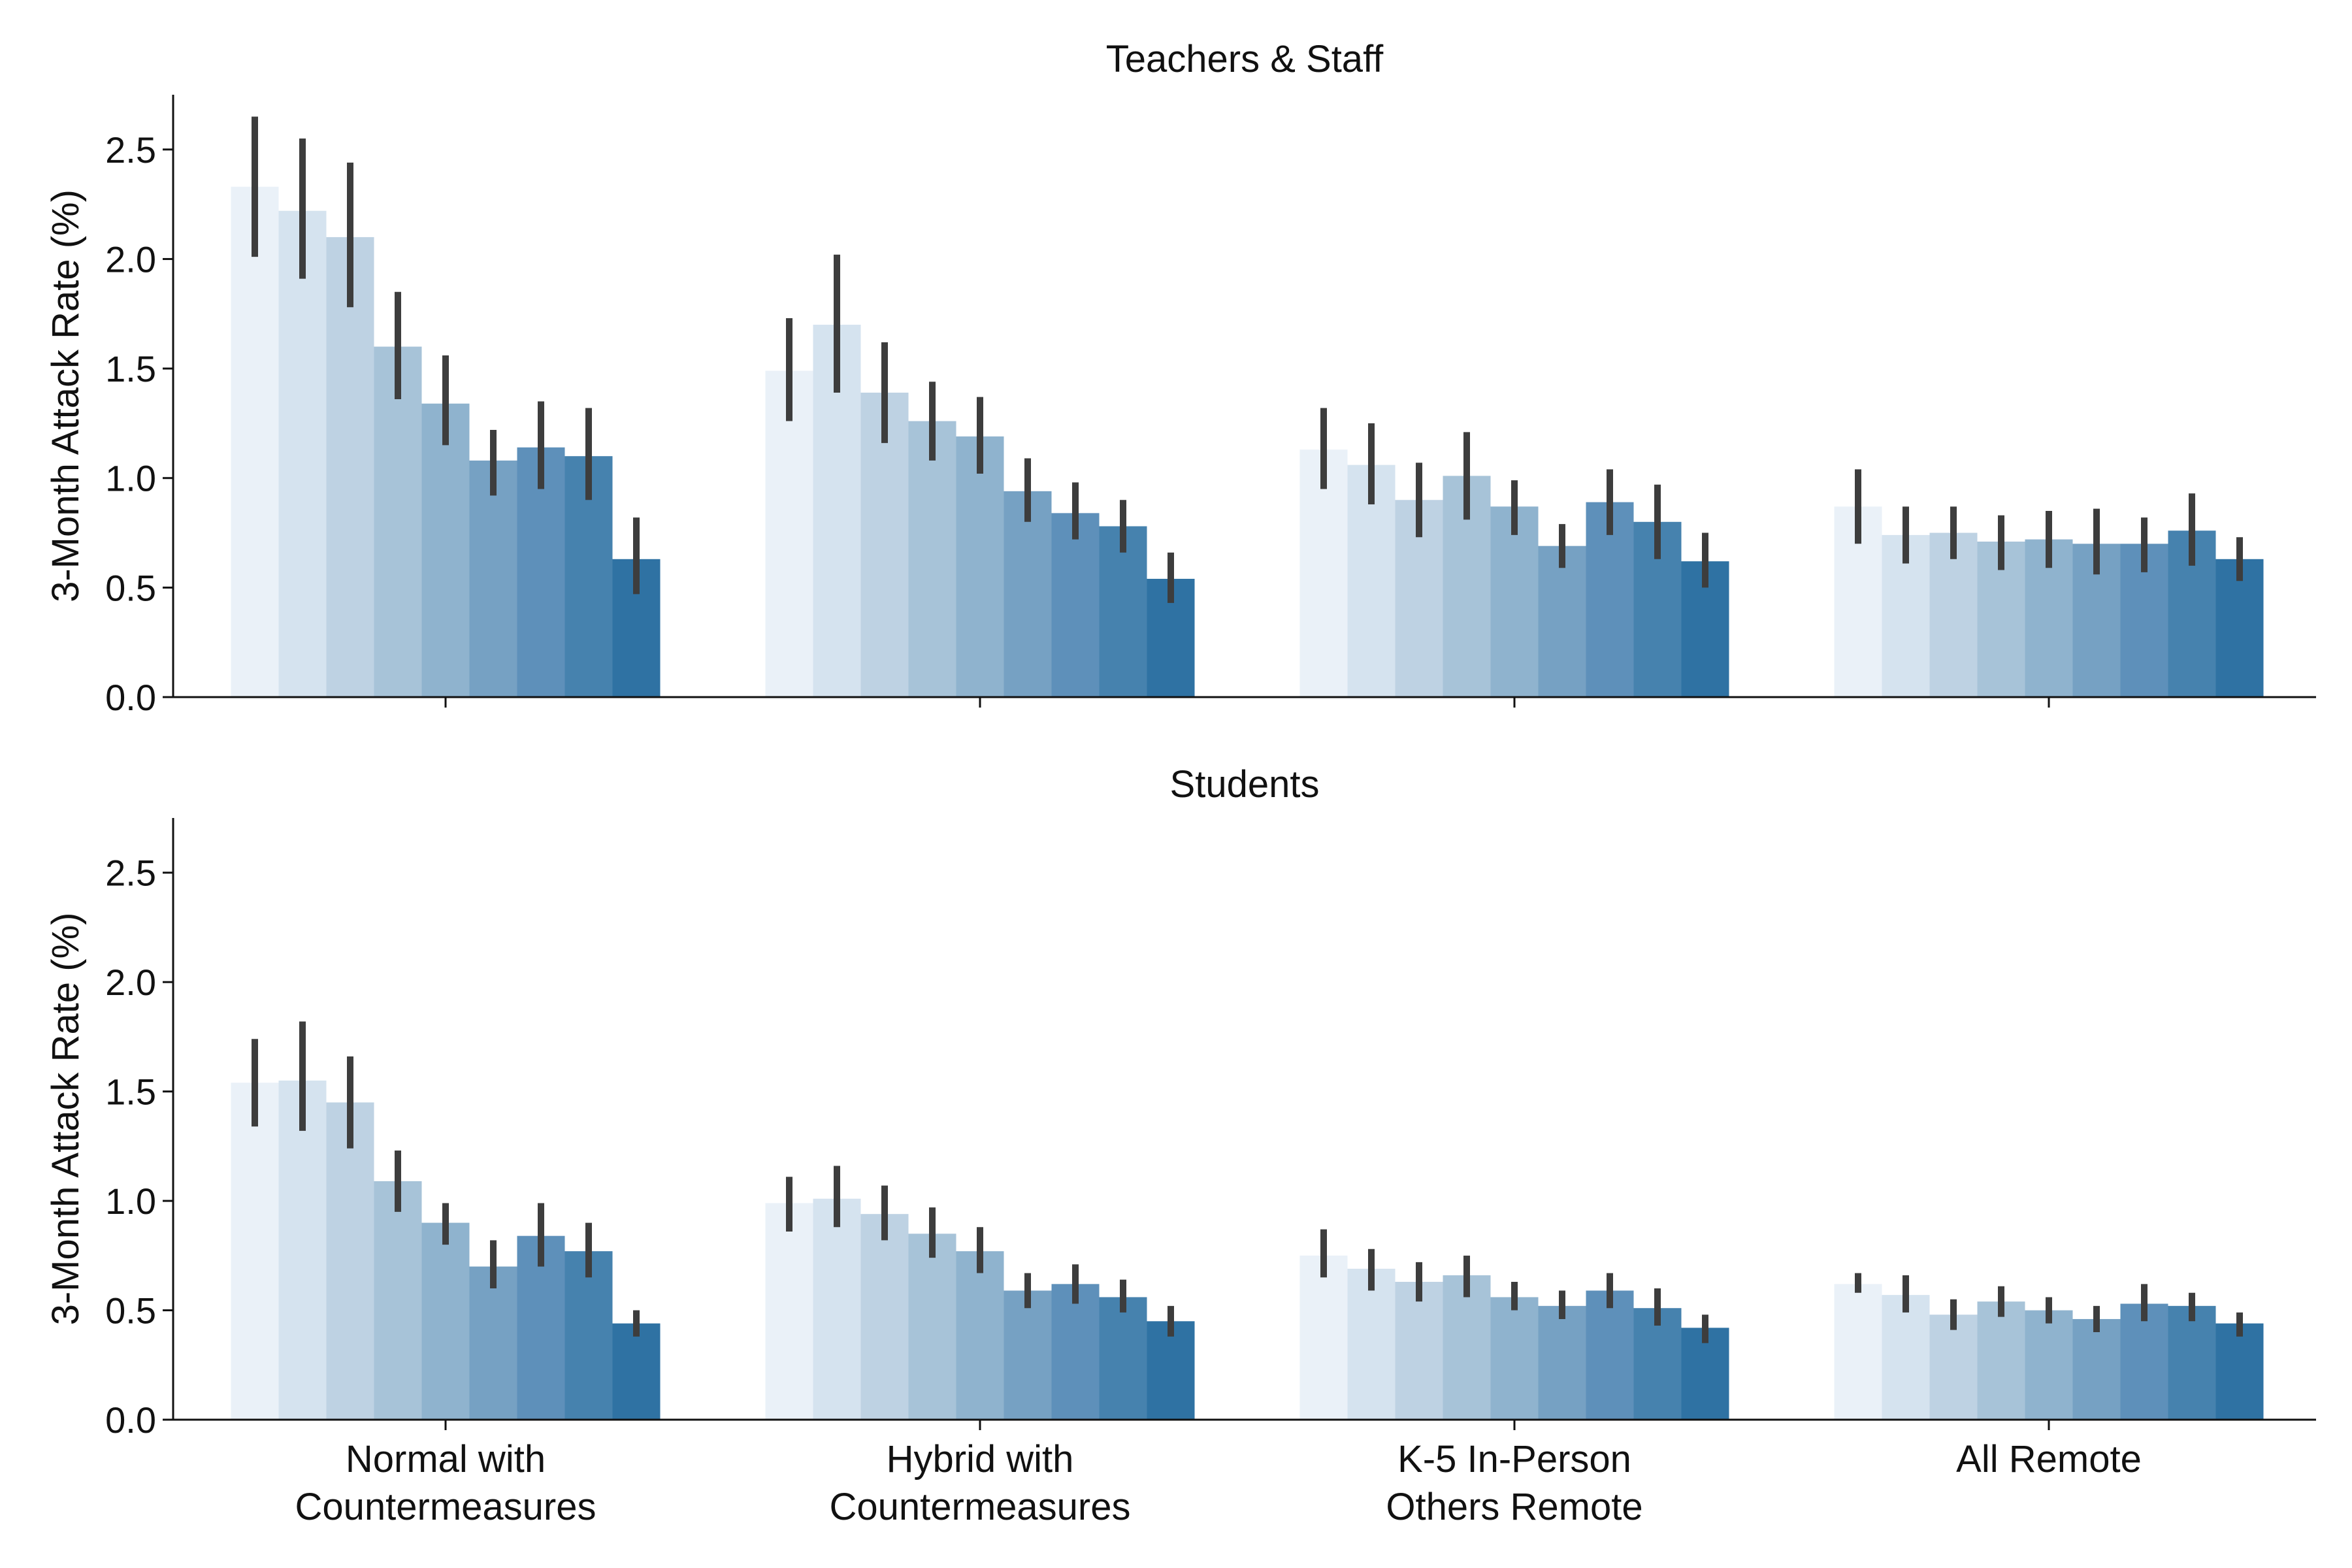 This screenshot has width=2352, height=1568. I want to click on panel-title: Students, so click(1245, 784).